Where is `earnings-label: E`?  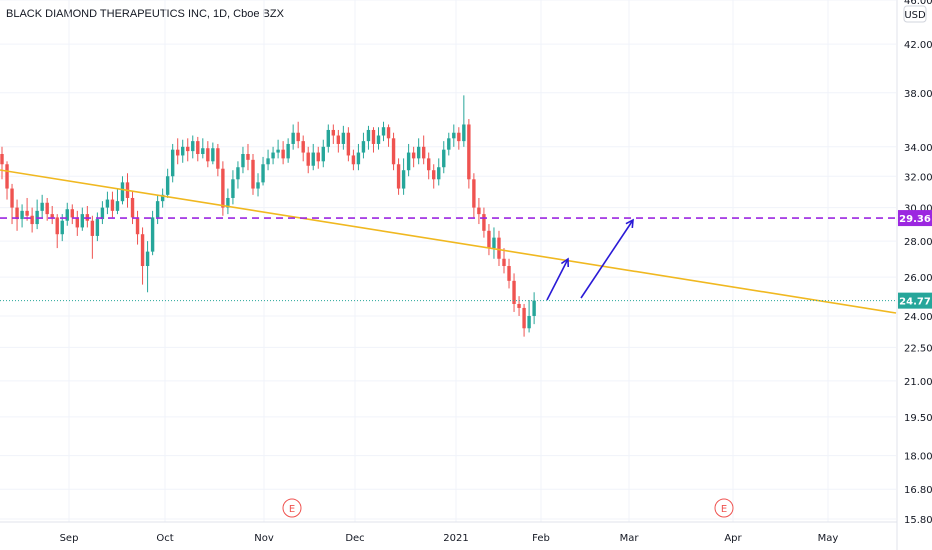
earnings-label: E is located at coordinates (724, 509).